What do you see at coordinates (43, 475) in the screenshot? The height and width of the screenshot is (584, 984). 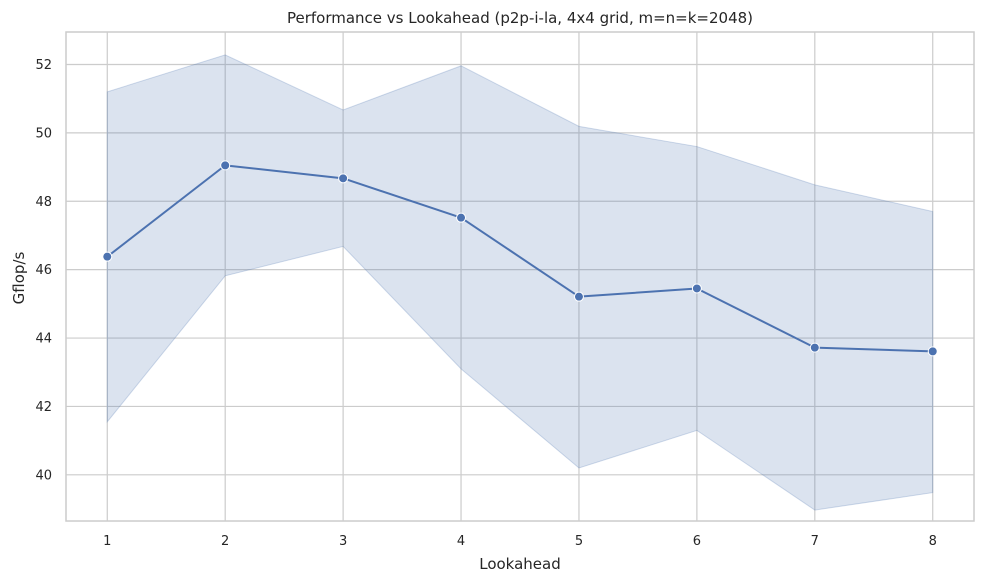 I see `y-tick-label: 40` at bounding box center [43, 475].